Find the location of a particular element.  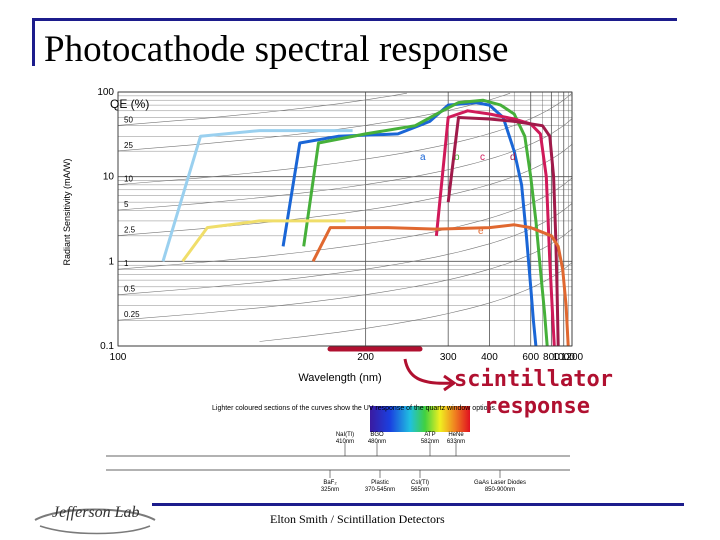

qe-line-label: 10 is located at coordinates (128, 179).